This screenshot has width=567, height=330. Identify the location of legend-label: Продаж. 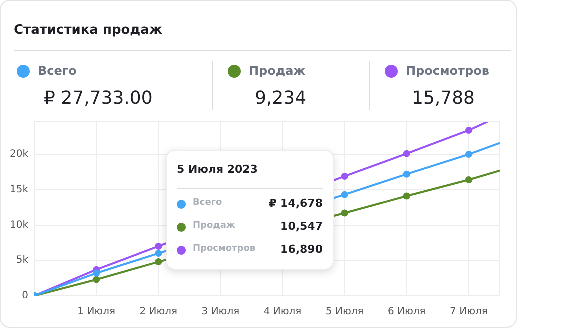
(214, 226).